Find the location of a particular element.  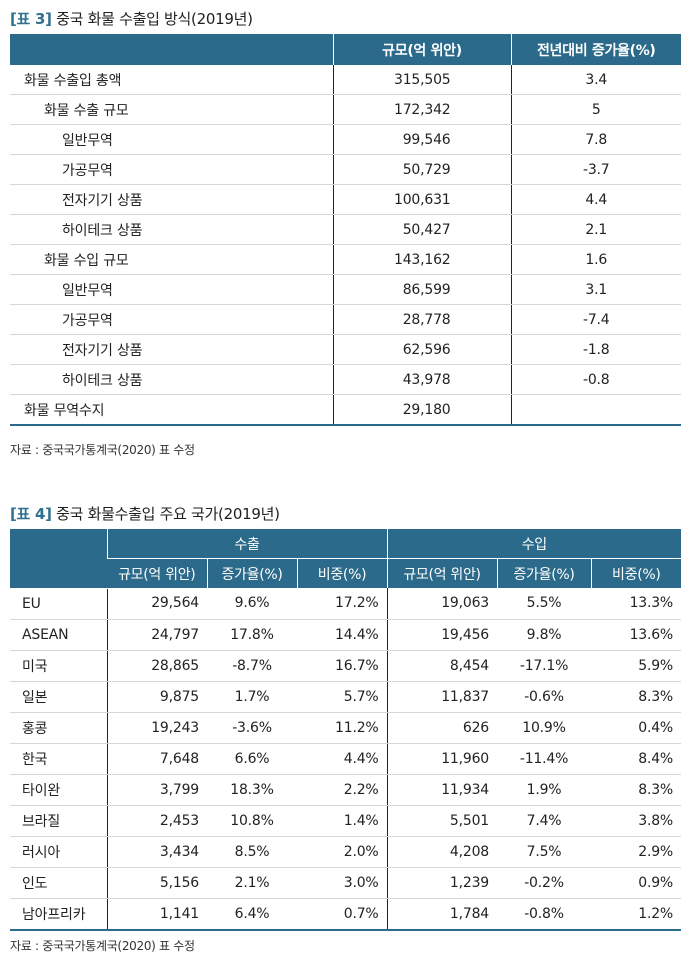

table3-row-change: 1.6 is located at coordinates (595, 259).